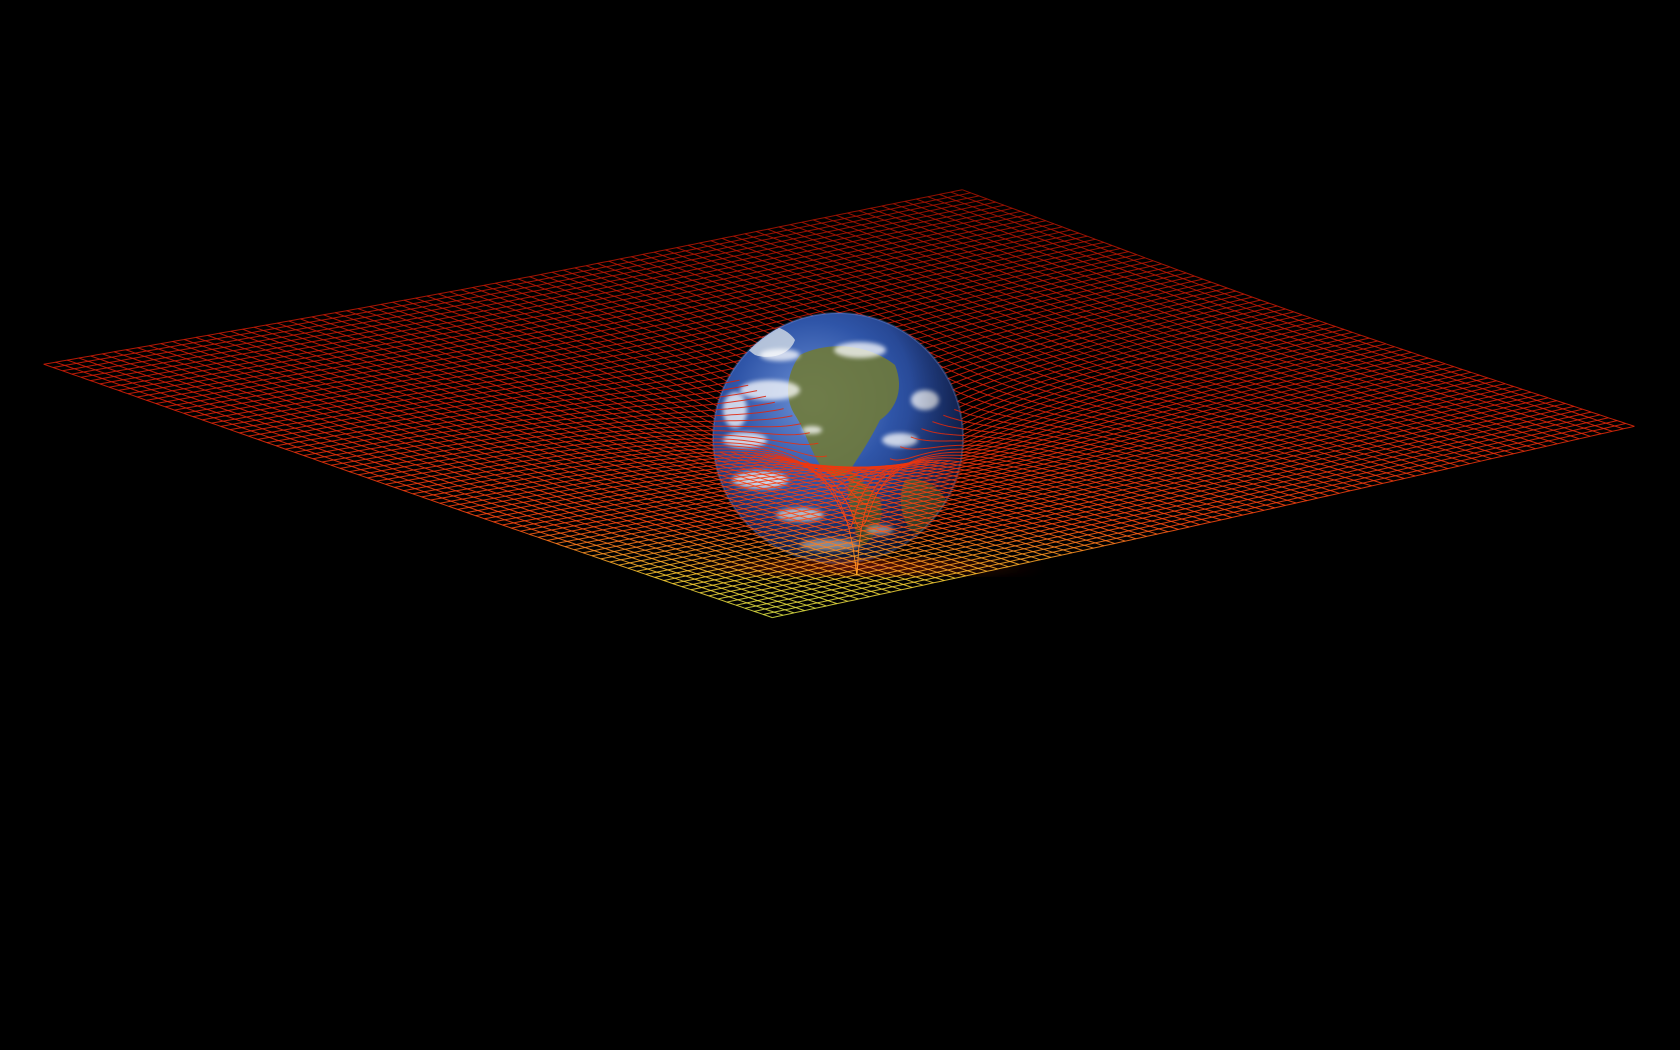  What do you see at coordinates (860, 567) in the screenshot?
I see `funnel-rim-glow` at bounding box center [860, 567].